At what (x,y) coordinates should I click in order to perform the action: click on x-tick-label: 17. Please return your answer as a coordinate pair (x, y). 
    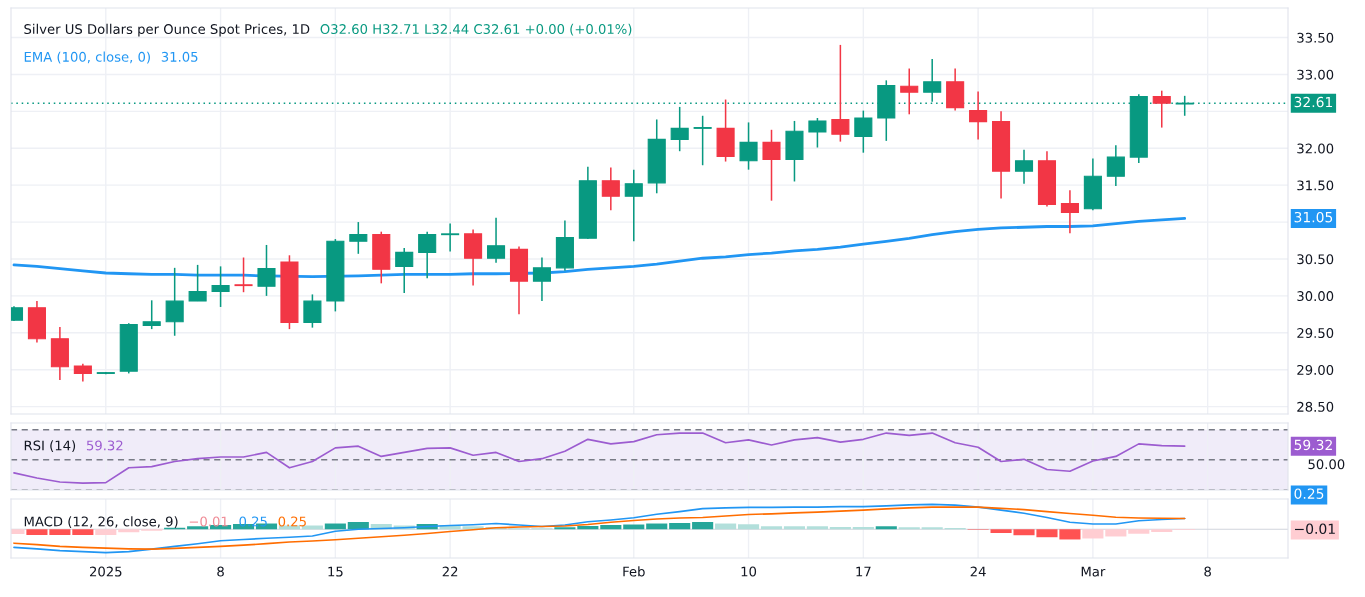
    Looking at the image, I should click on (863, 571).